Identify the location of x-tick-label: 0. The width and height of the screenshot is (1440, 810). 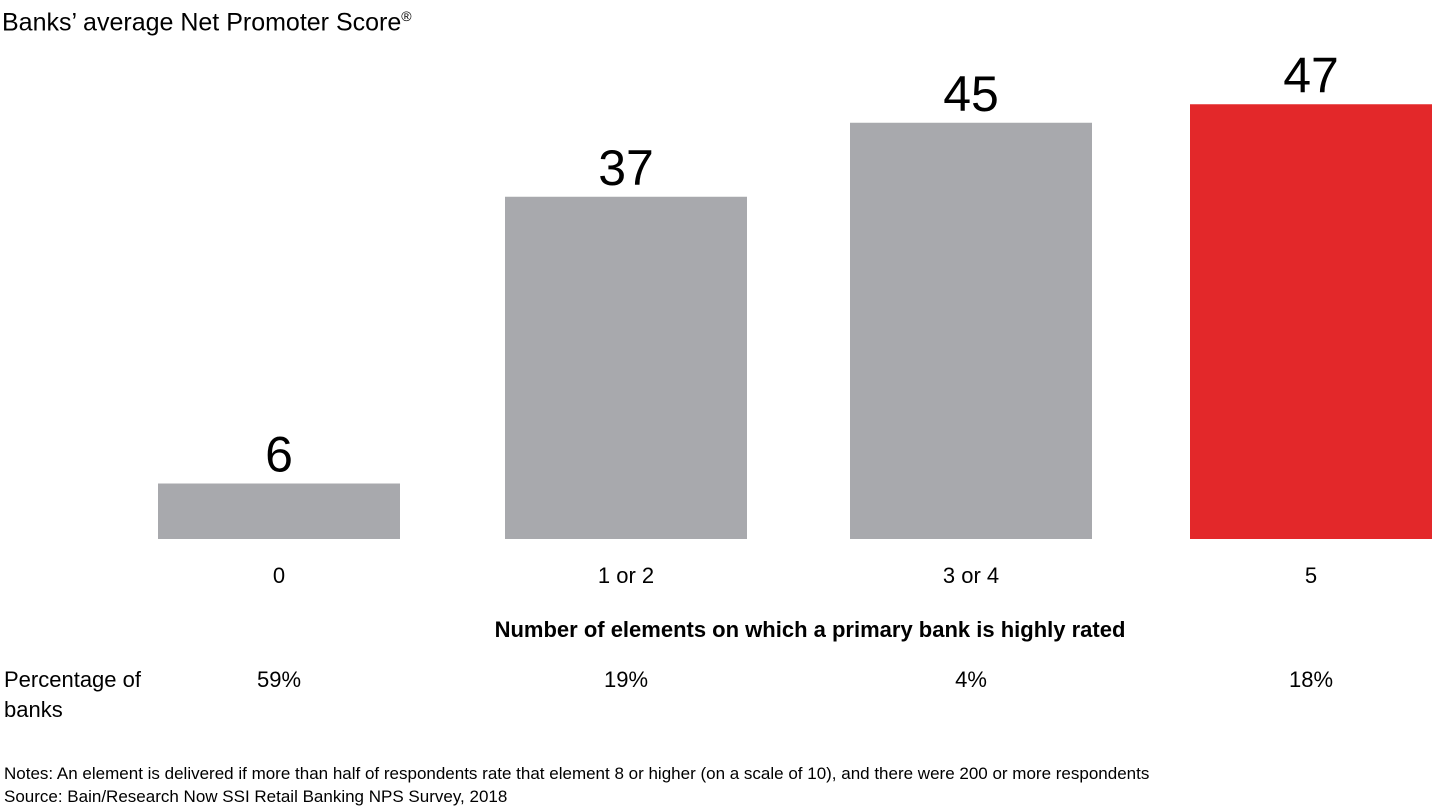
(279, 575).